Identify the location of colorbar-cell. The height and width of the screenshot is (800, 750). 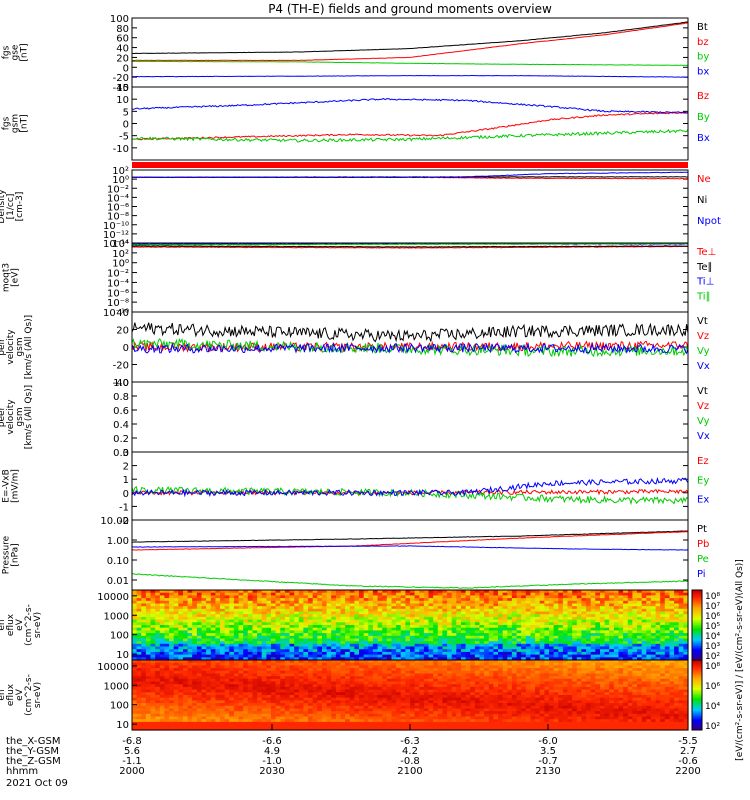
(697, 610).